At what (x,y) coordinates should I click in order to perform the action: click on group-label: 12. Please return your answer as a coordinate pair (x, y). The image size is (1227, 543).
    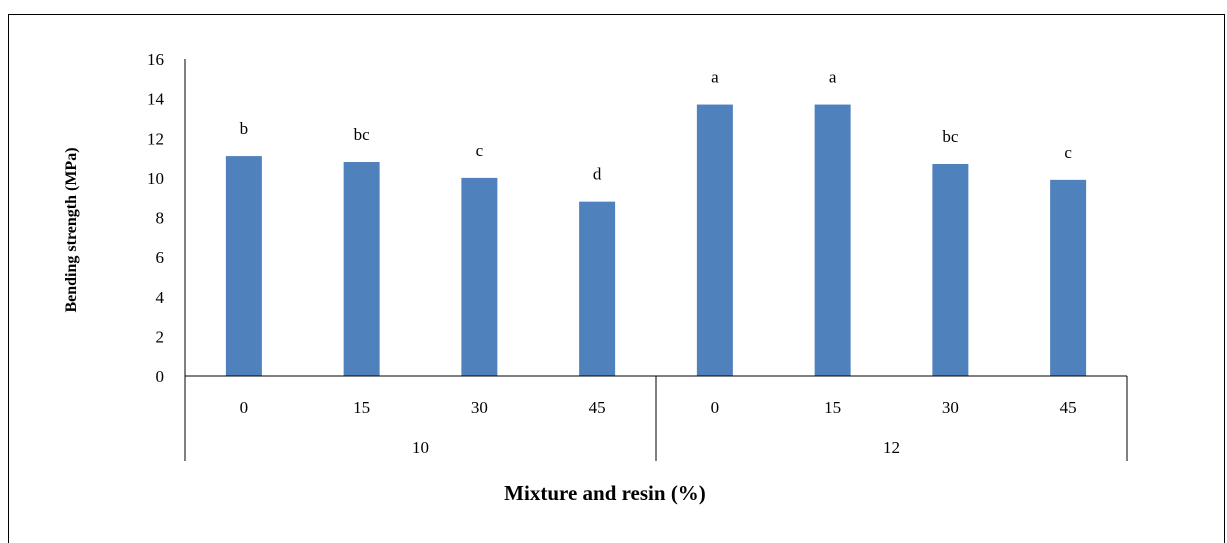
    Looking at the image, I should click on (891, 447).